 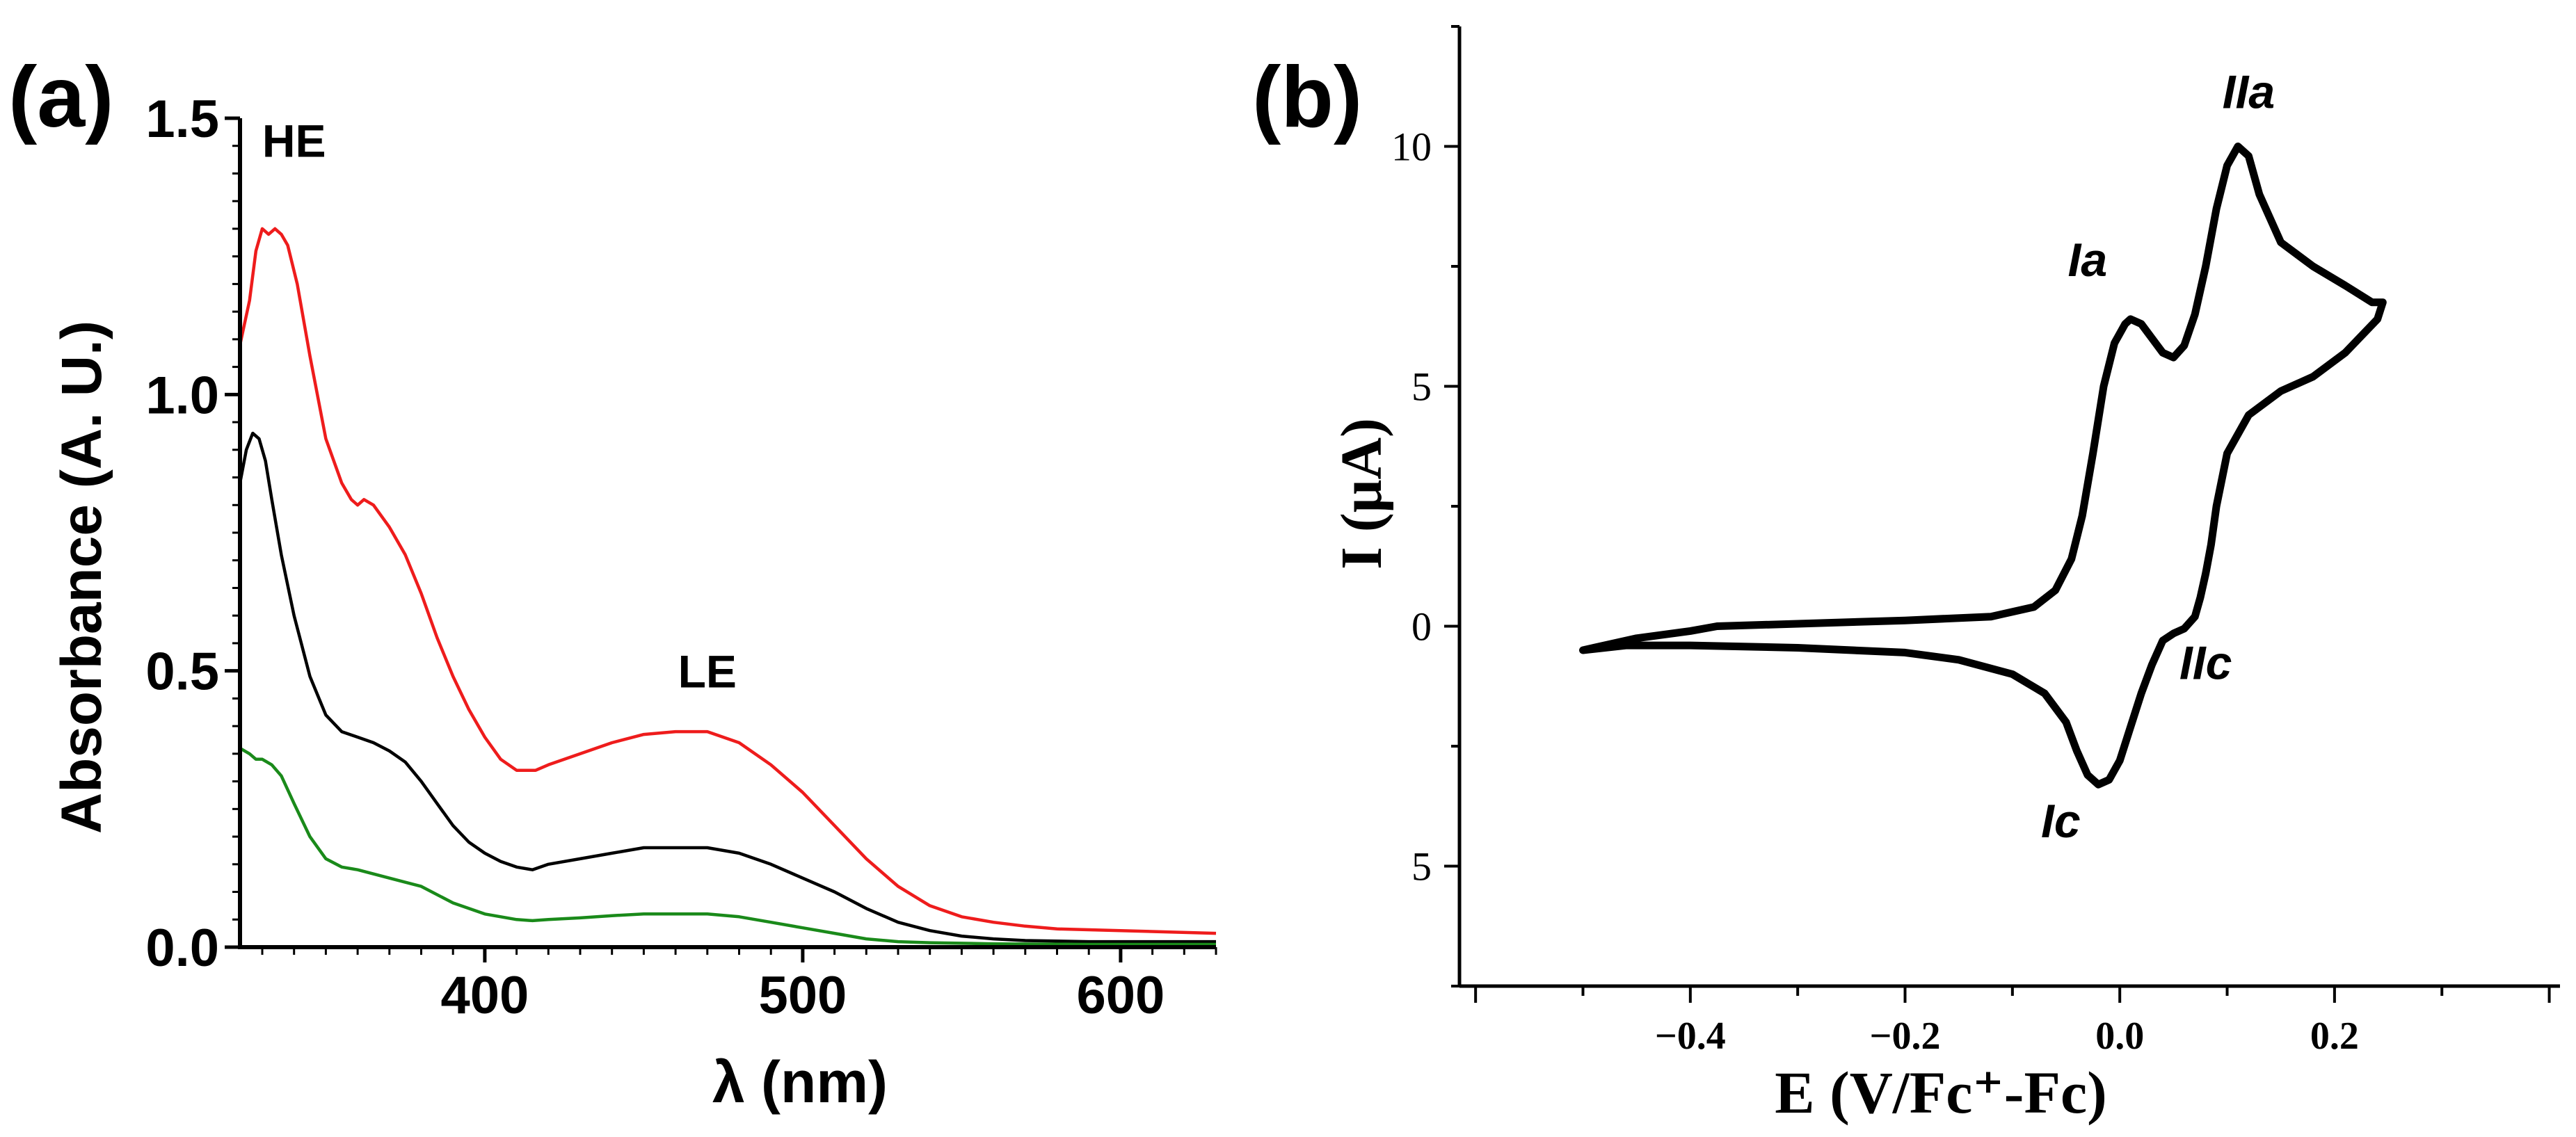 I want to click on panel-b-y-axis-label: I (μA), so click(x=1361, y=494).